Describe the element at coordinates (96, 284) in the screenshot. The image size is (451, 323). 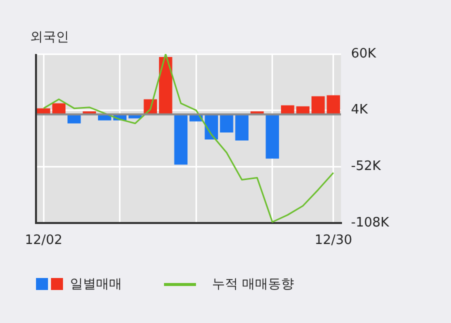
I see `legend-label: 일별매매` at that location.